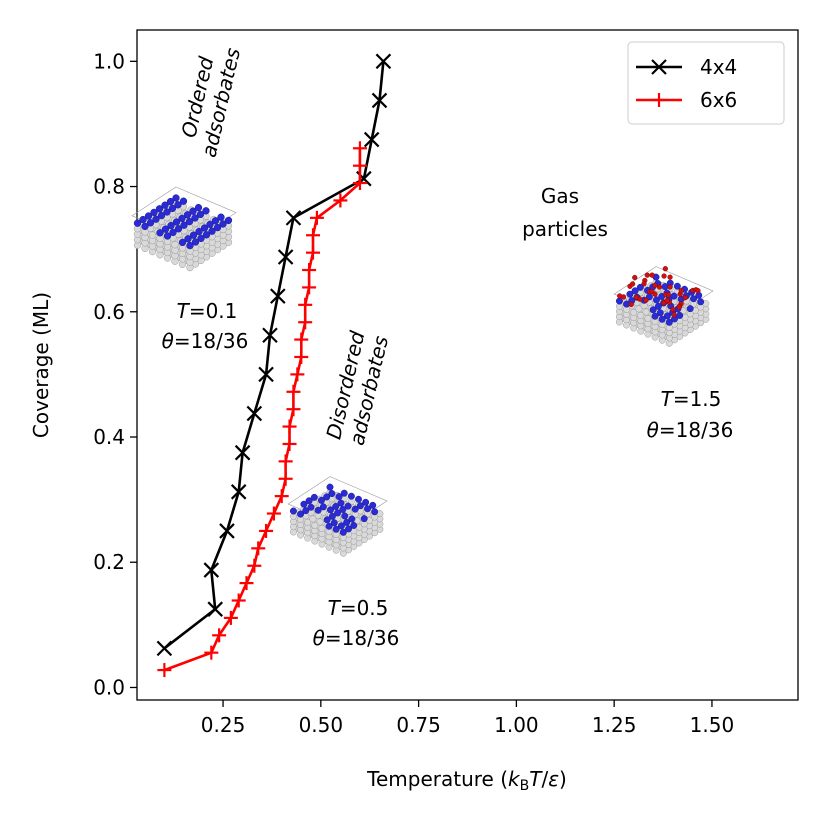 The height and width of the screenshot is (830, 830). I want to click on caption-low-T-val: =0.1, so click(213, 311).